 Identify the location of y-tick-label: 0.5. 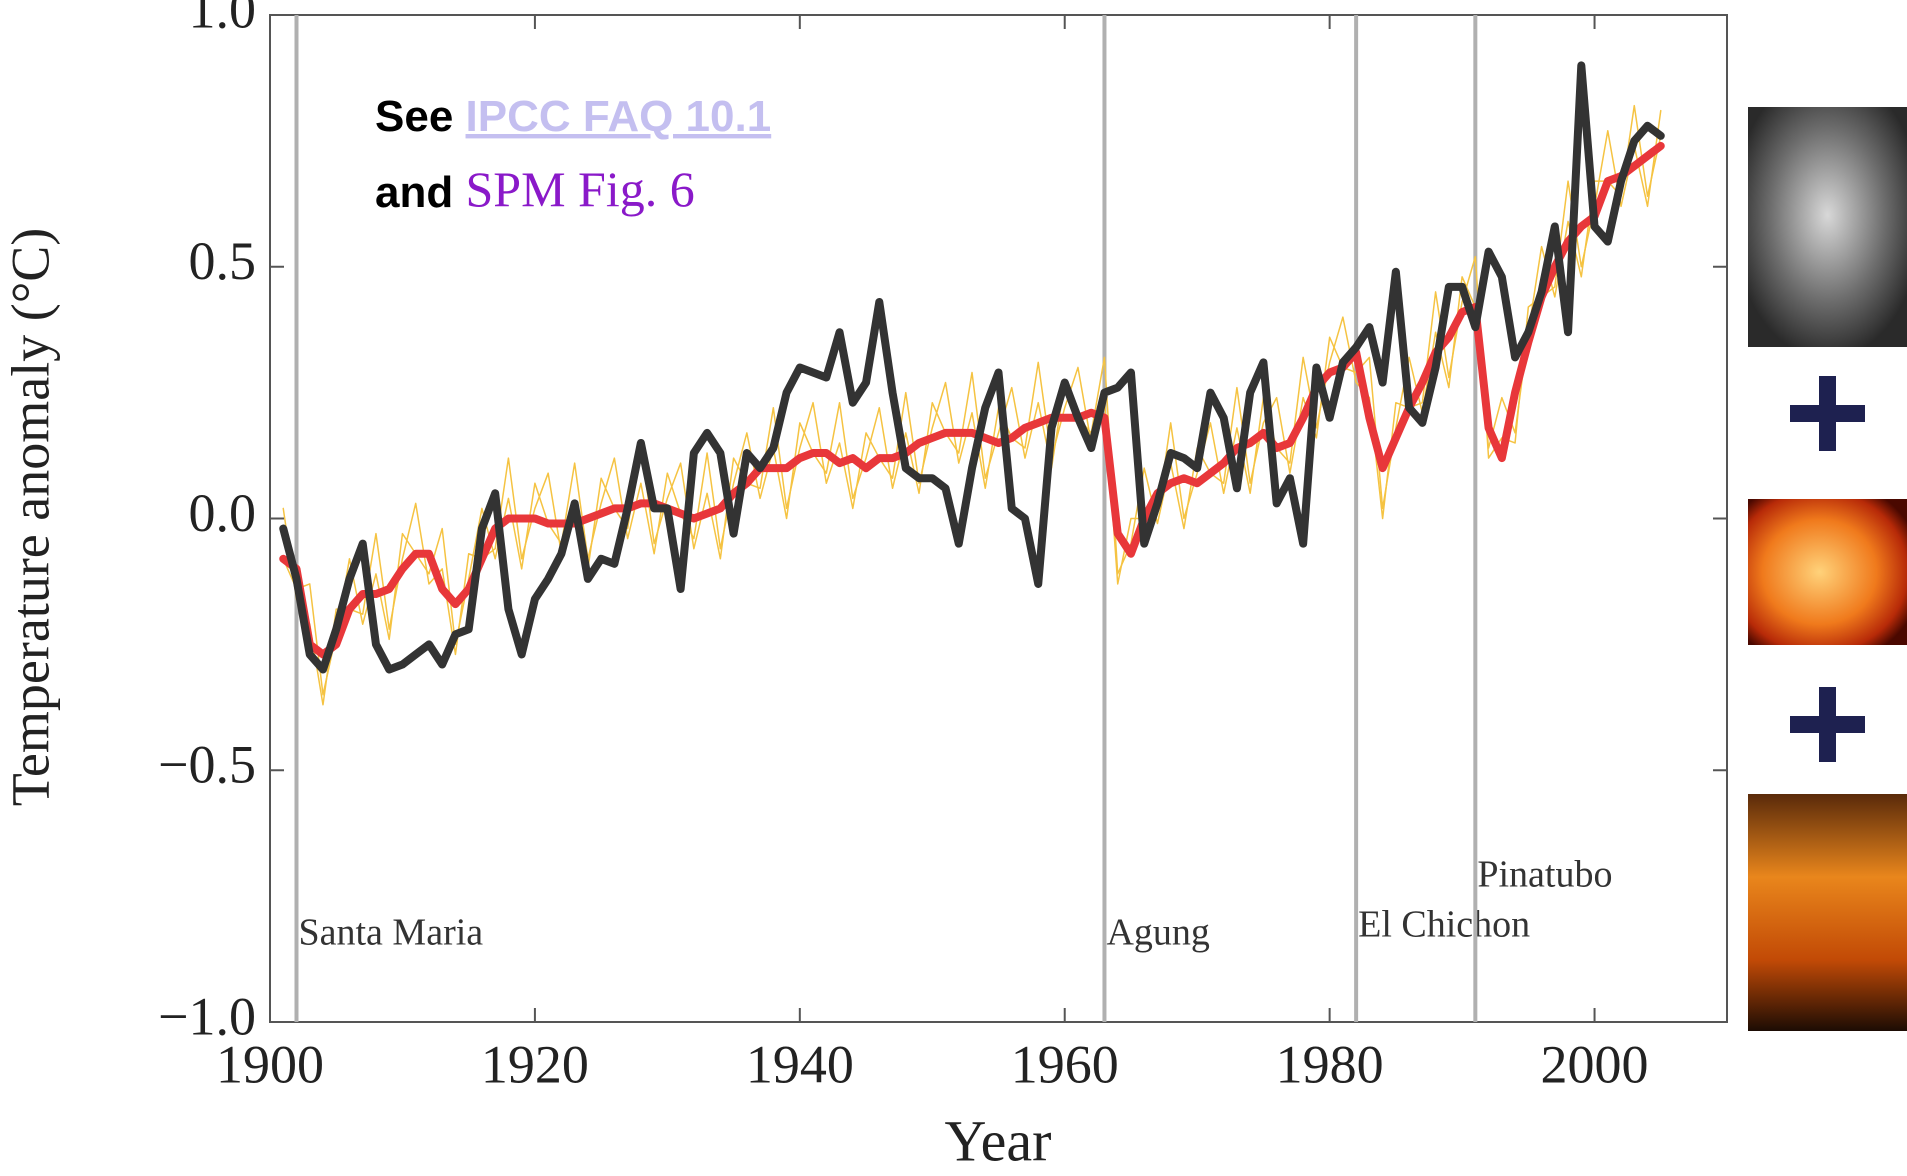
(223, 261).